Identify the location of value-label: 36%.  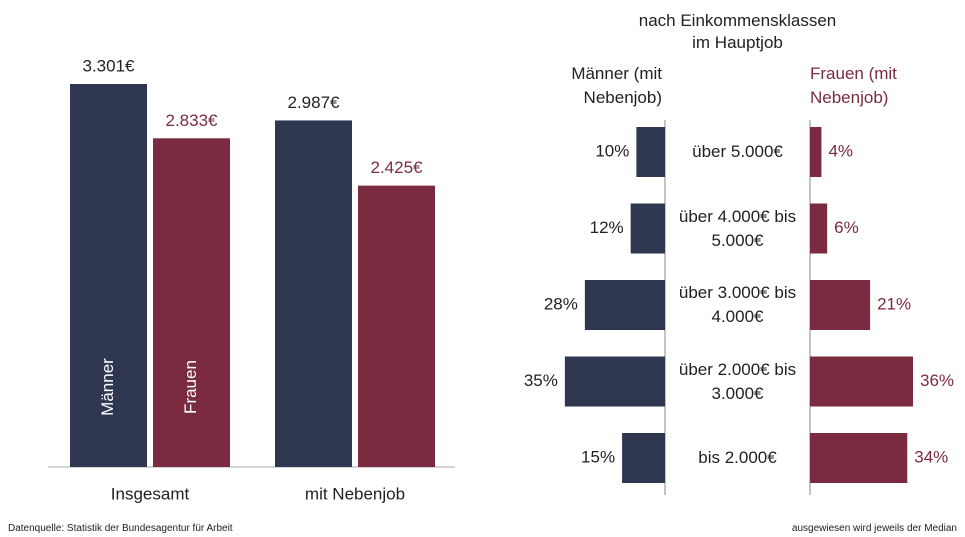
(937, 380).